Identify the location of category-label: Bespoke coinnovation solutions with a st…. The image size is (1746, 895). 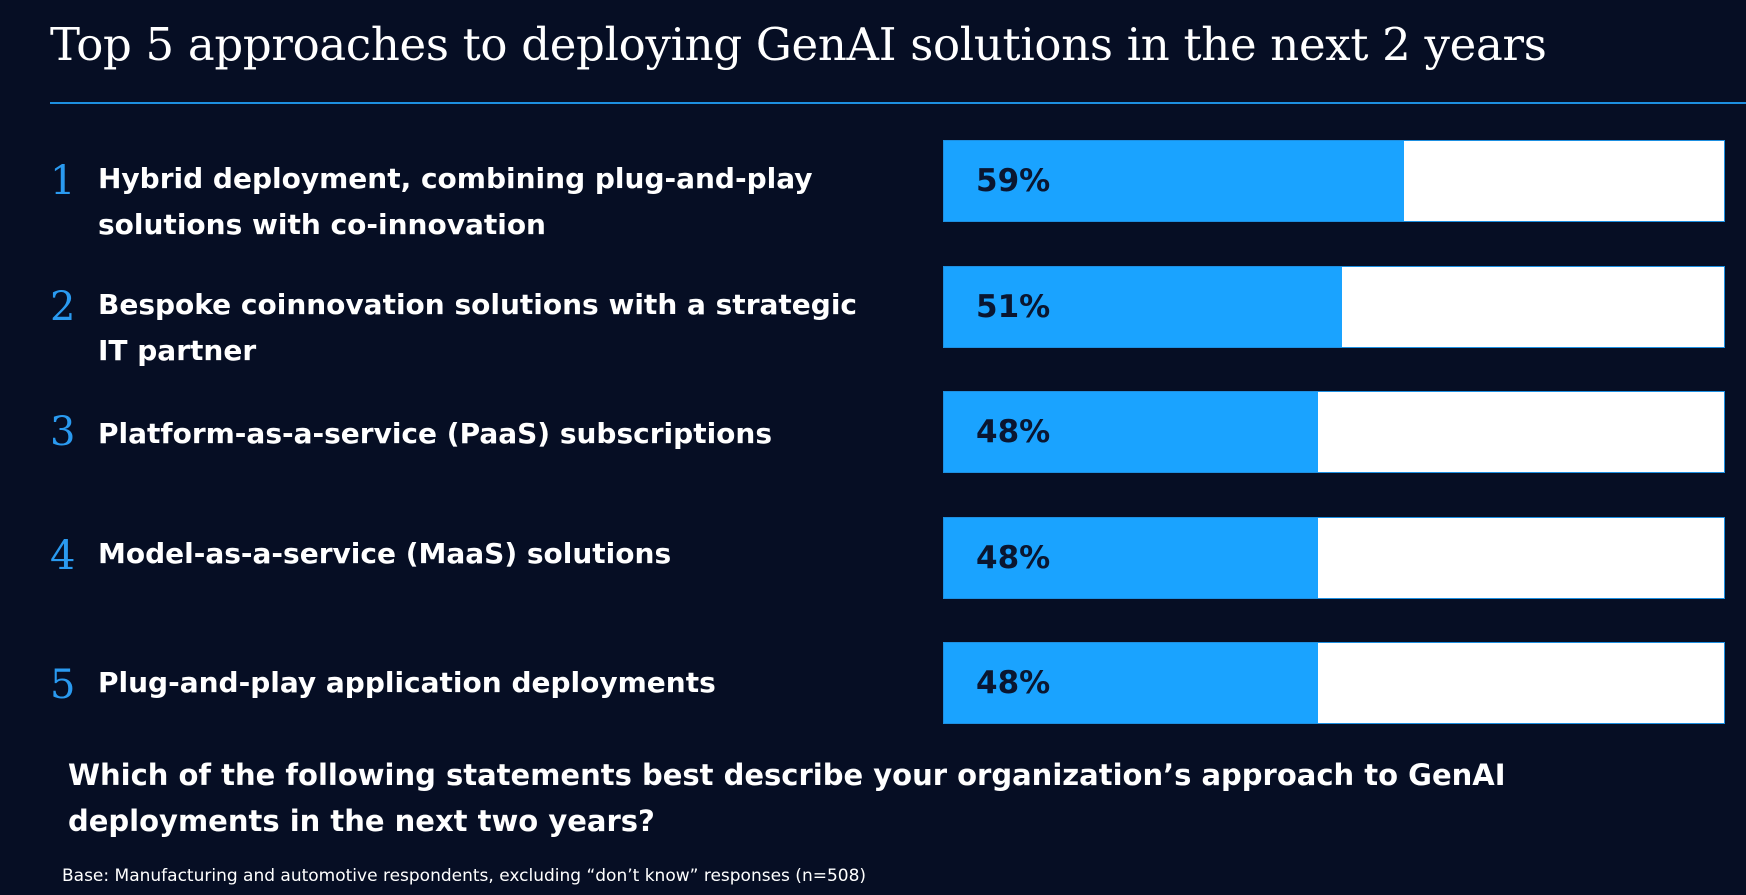
(478, 327).